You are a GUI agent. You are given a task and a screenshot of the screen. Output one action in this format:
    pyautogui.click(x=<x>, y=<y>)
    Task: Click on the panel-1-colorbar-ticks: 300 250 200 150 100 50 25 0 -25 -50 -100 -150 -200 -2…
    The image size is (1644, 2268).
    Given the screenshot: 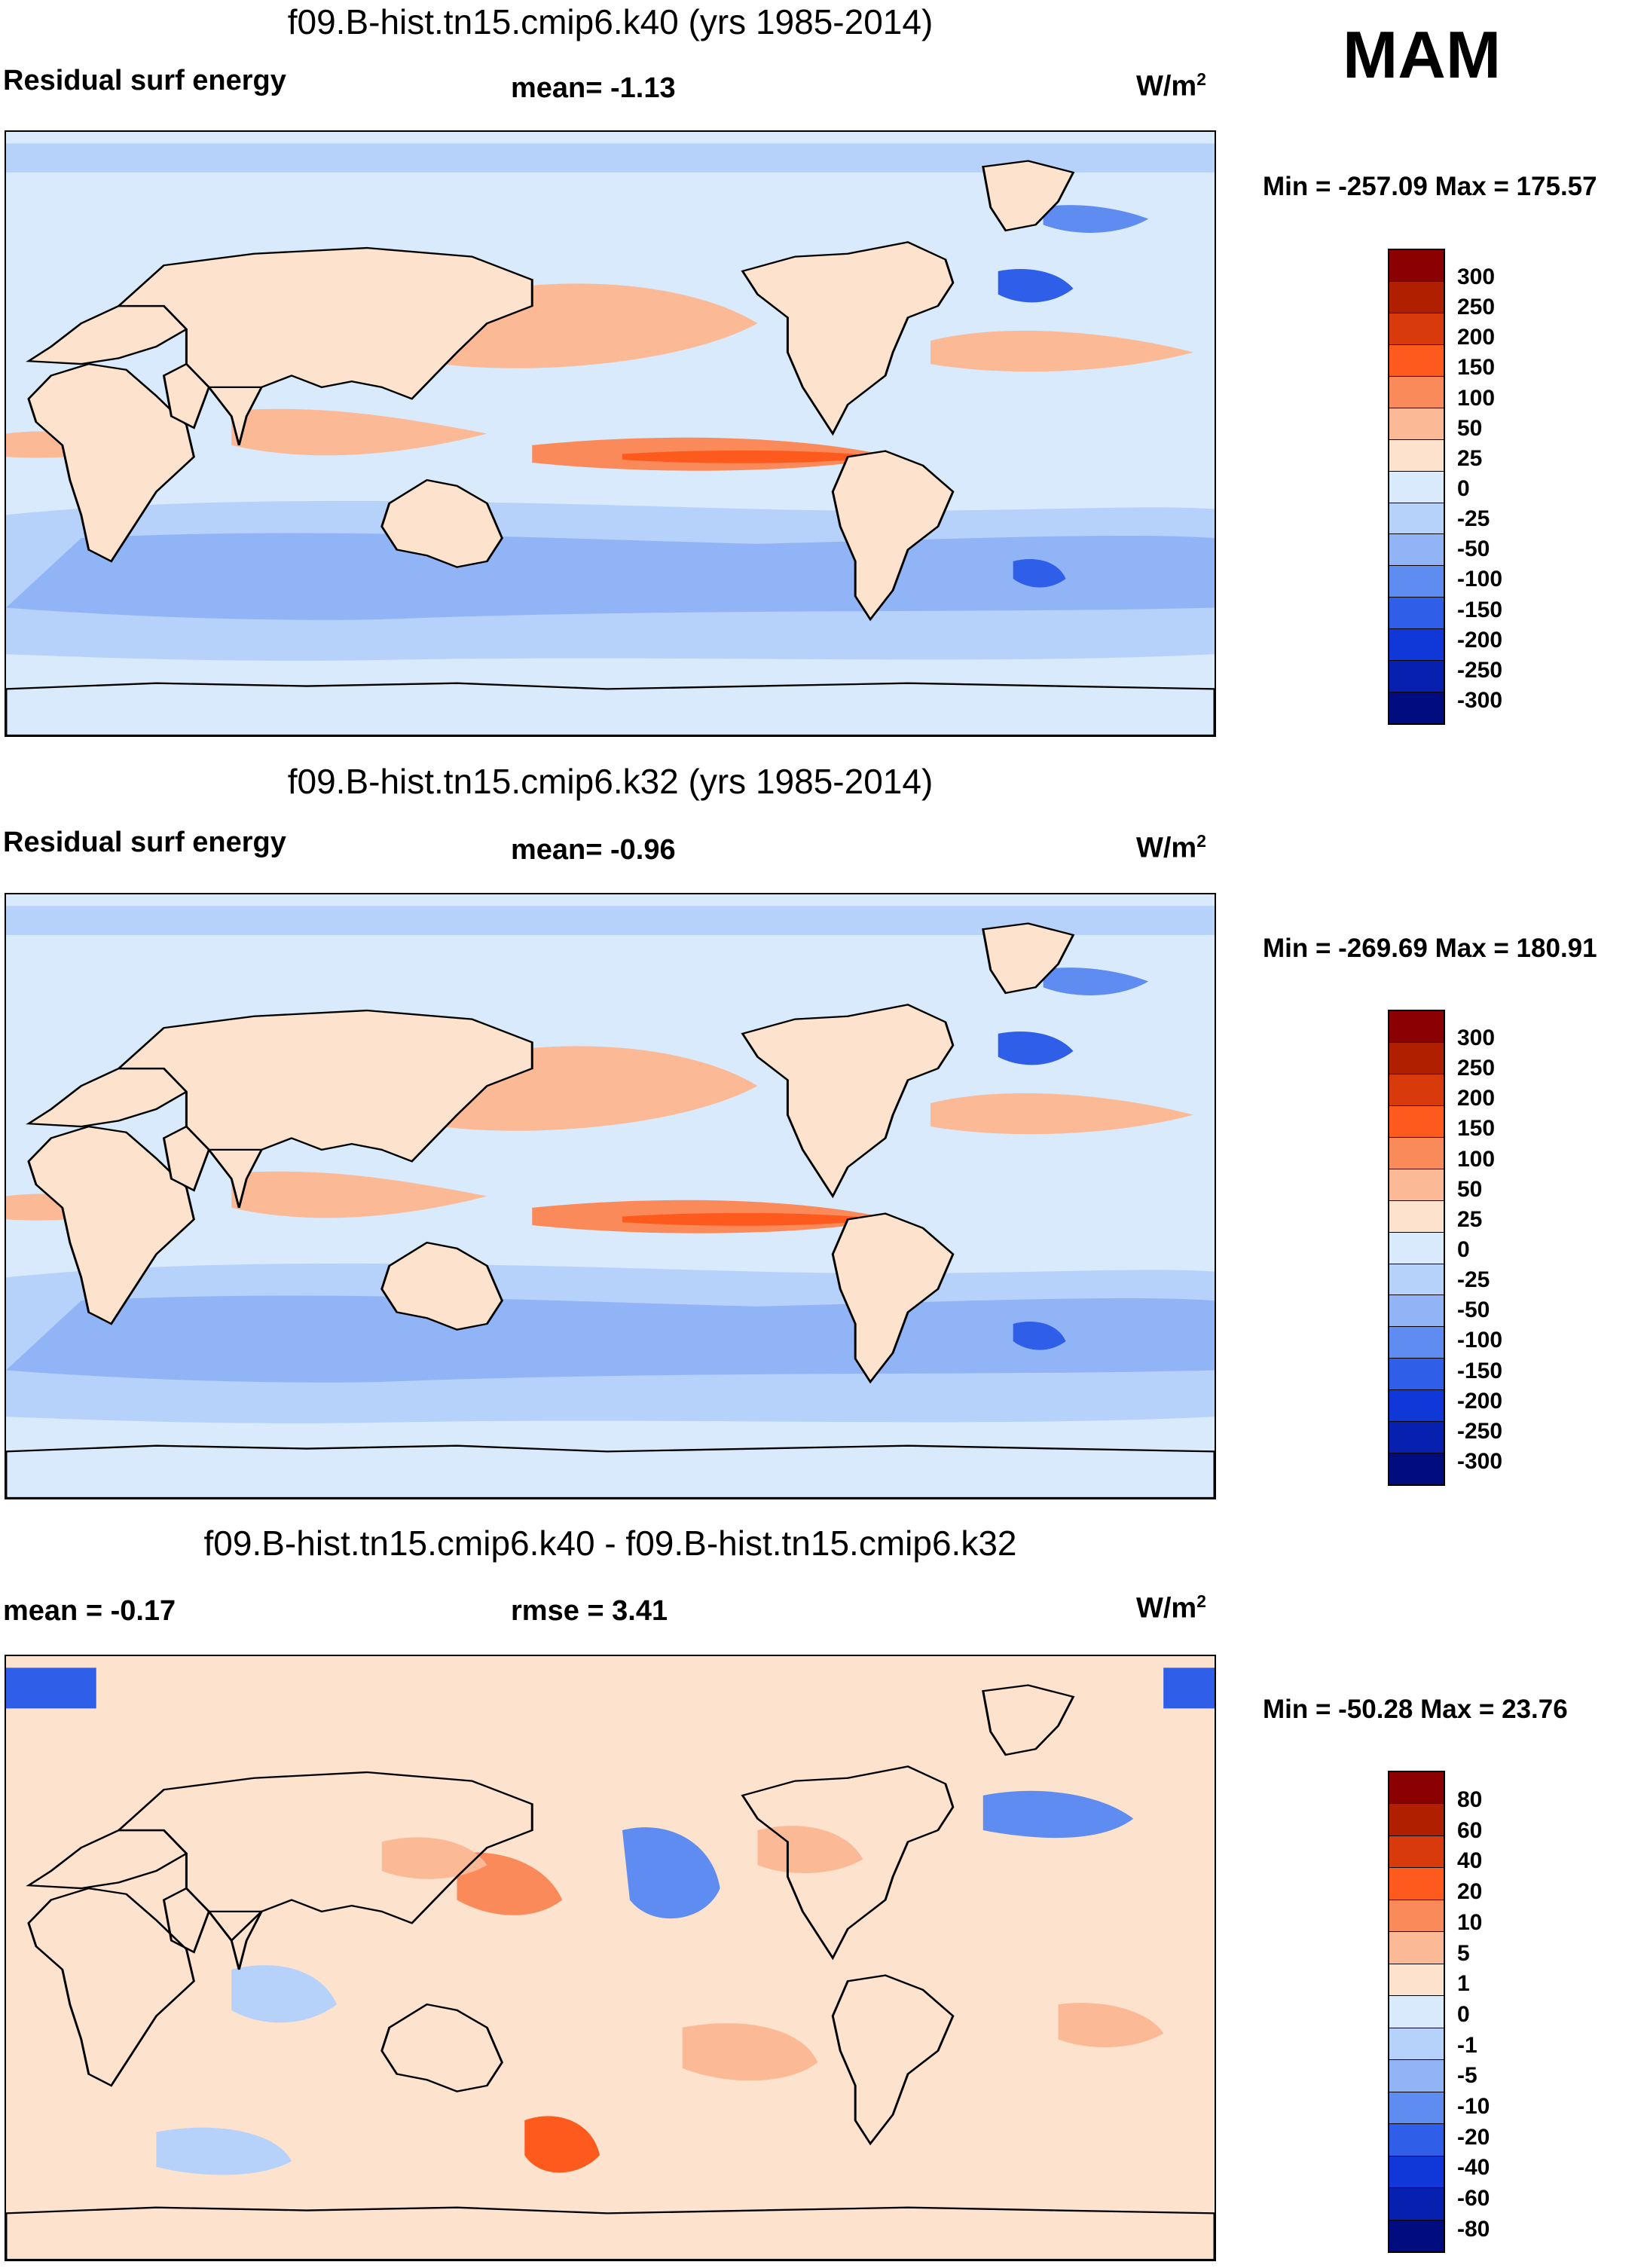 What is the action you would take?
    pyautogui.click(x=1479, y=489)
    